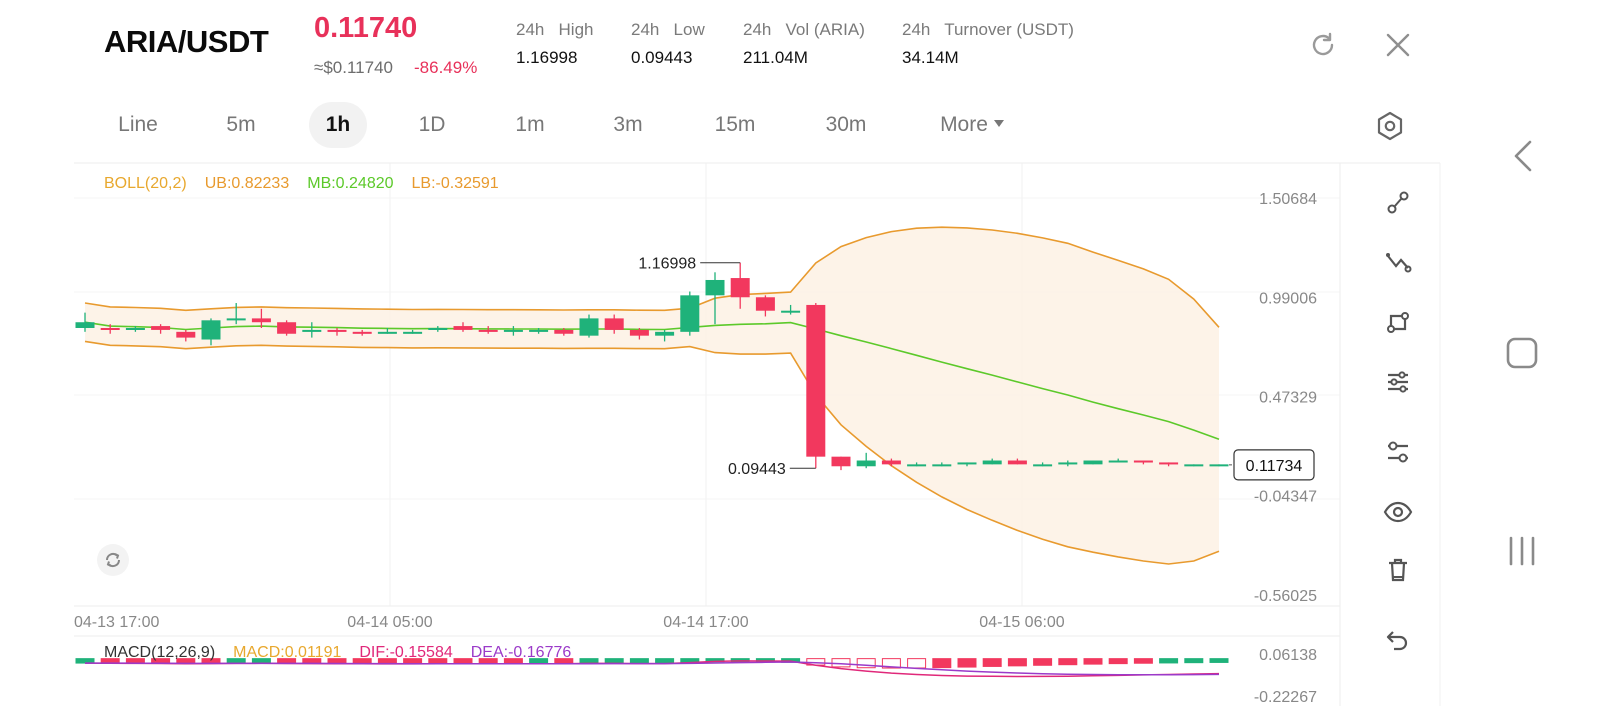 This screenshot has height=720, width=1600. What do you see at coordinates (706, 622) in the screenshot?
I see `x-tick-label: 04-14 17:00` at bounding box center [706, 622].